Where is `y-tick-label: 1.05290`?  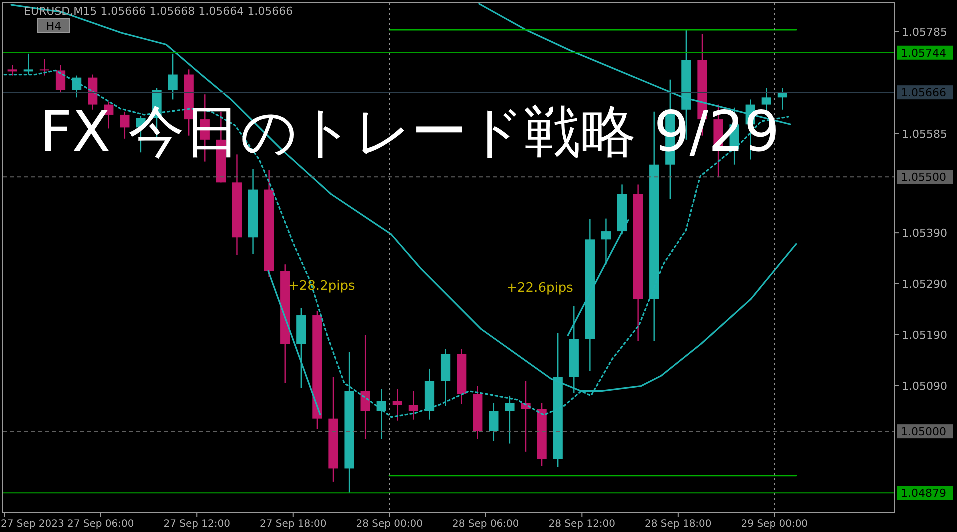
y-tick-label: 1.05290 is located at coordinates (925, 284).